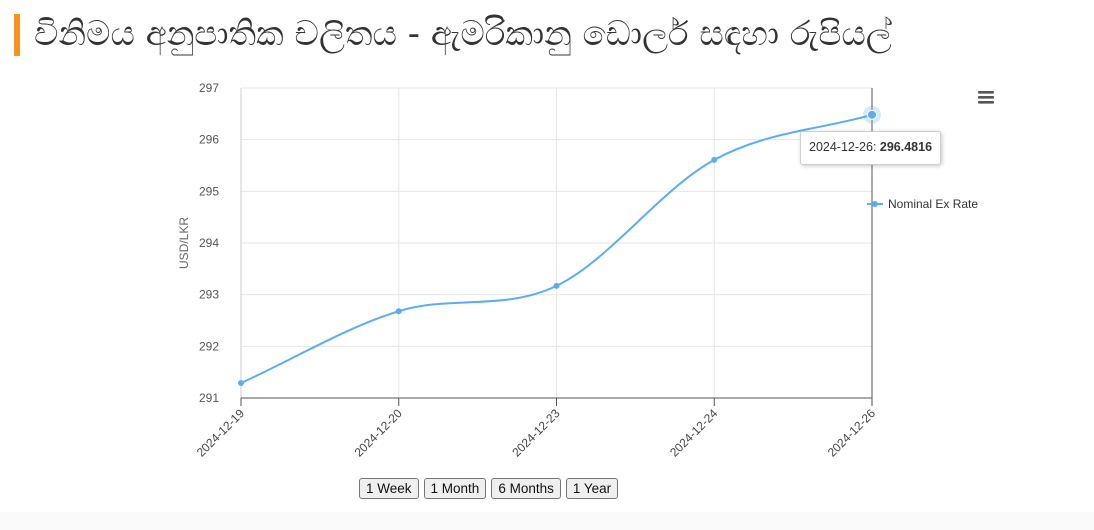 This screenshot has width=1094, height=530. I want to click on x-tick-label: 2024-12-24, so click(694, 433).